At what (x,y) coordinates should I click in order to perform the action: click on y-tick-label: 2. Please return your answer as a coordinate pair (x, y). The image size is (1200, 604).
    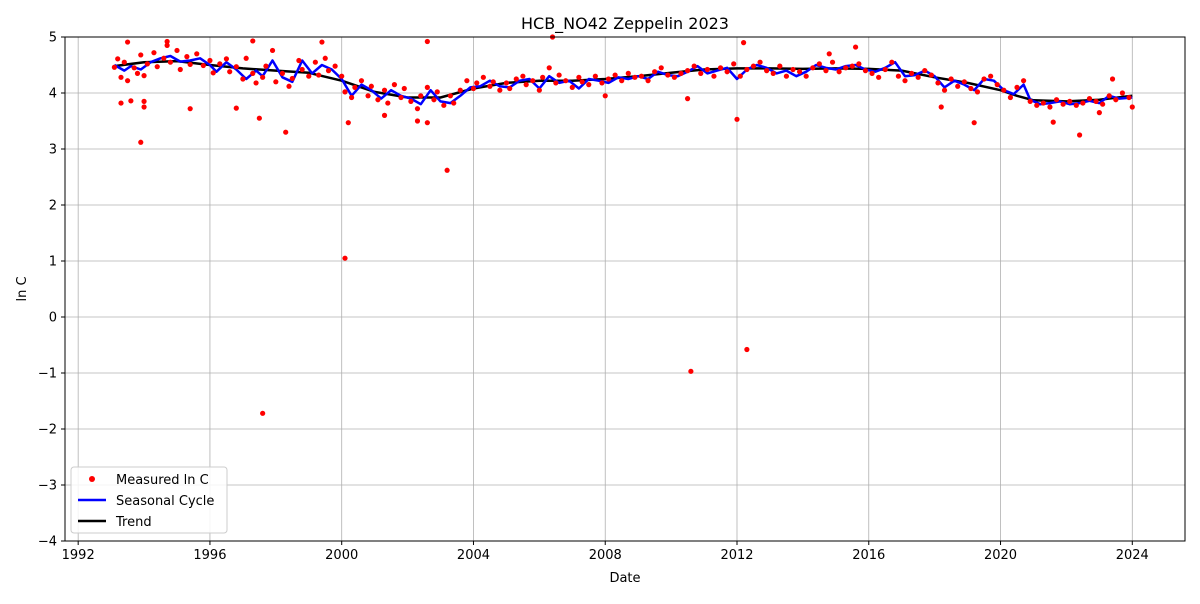
    Looking at the image, I should click on (53, 206).